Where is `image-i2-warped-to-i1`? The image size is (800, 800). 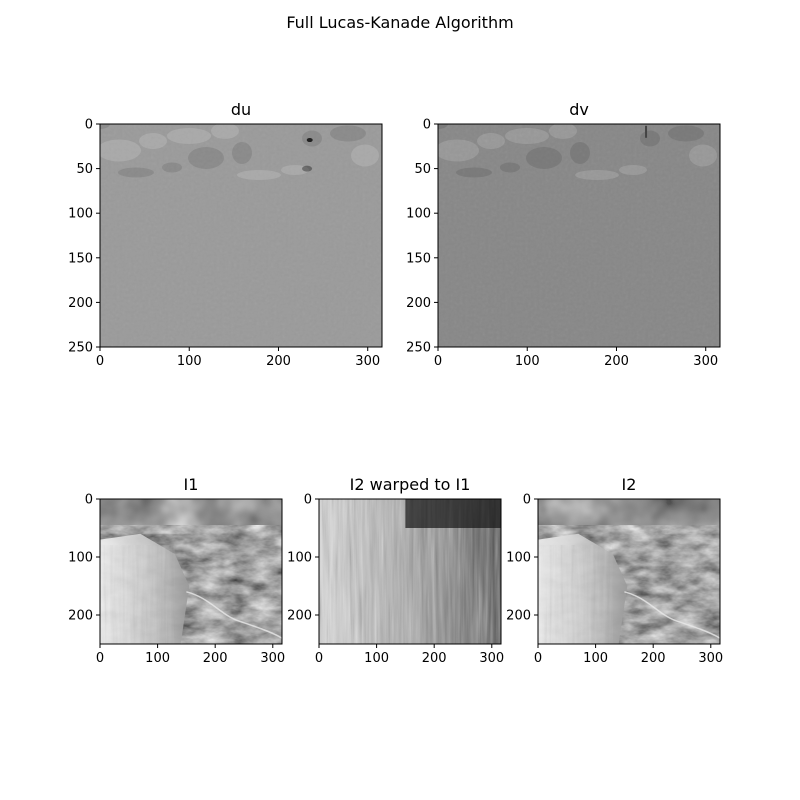
image-i2-warped-to-i1 is located at coordinates (410, 571).